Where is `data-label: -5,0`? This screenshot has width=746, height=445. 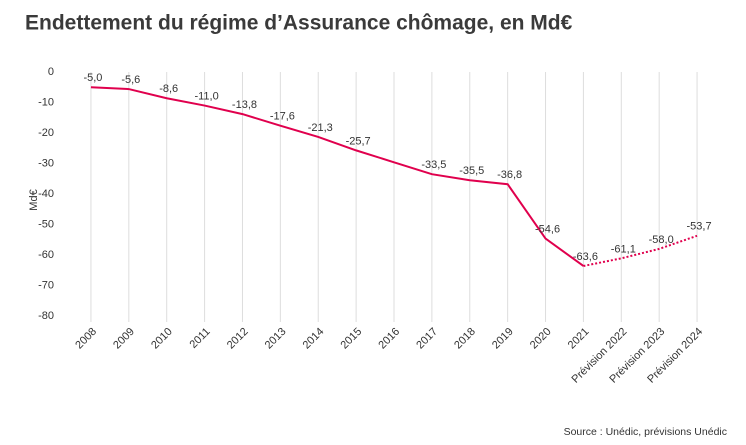
data-label: -5,0 is located at coordinates (92, 78).